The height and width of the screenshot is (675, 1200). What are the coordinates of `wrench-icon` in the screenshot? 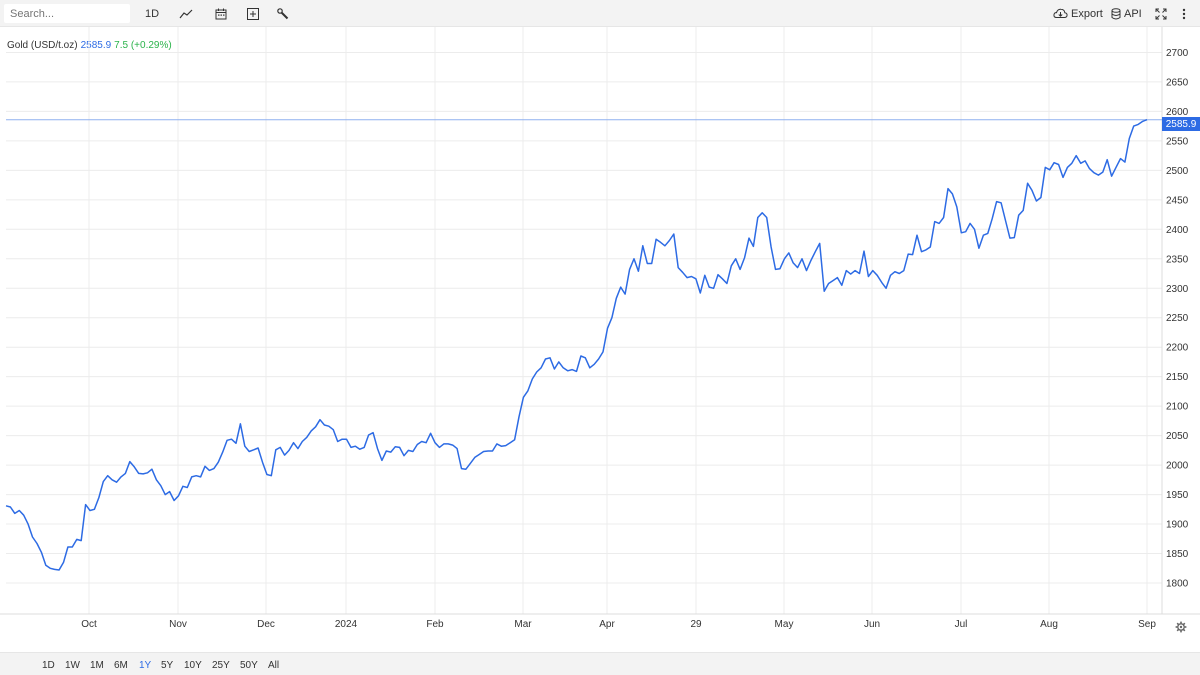 It's located at (283, 13).